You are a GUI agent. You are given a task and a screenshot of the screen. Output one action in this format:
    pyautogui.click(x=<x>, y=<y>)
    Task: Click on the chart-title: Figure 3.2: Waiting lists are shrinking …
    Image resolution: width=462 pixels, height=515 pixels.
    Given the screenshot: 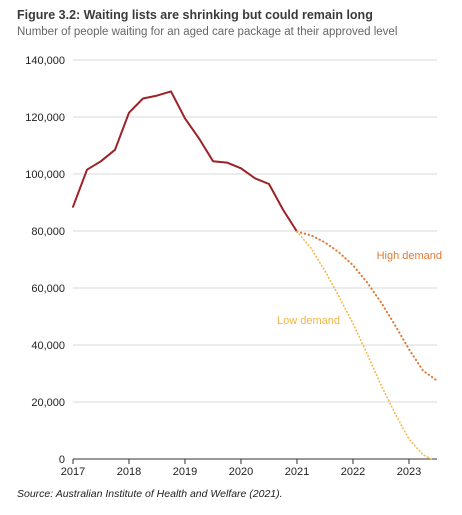 What is the action you would take?
    pyautogui.click(x=195, y=15)
    